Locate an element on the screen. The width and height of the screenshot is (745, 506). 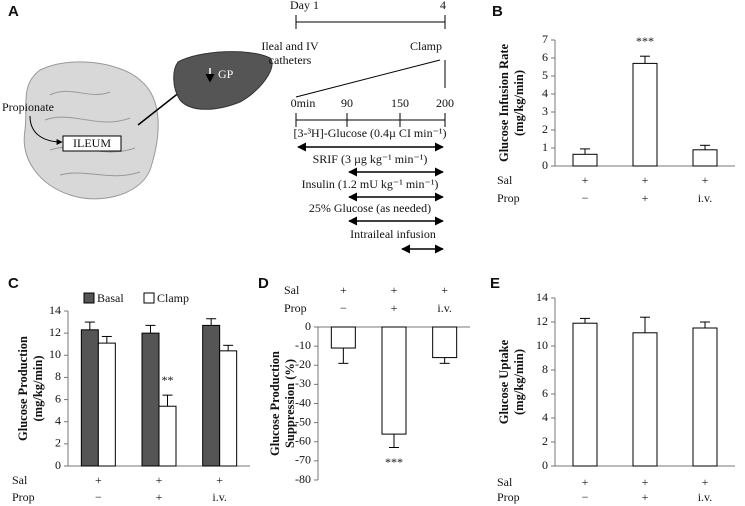
panel-letter: C is located at coordinates (13, 283).